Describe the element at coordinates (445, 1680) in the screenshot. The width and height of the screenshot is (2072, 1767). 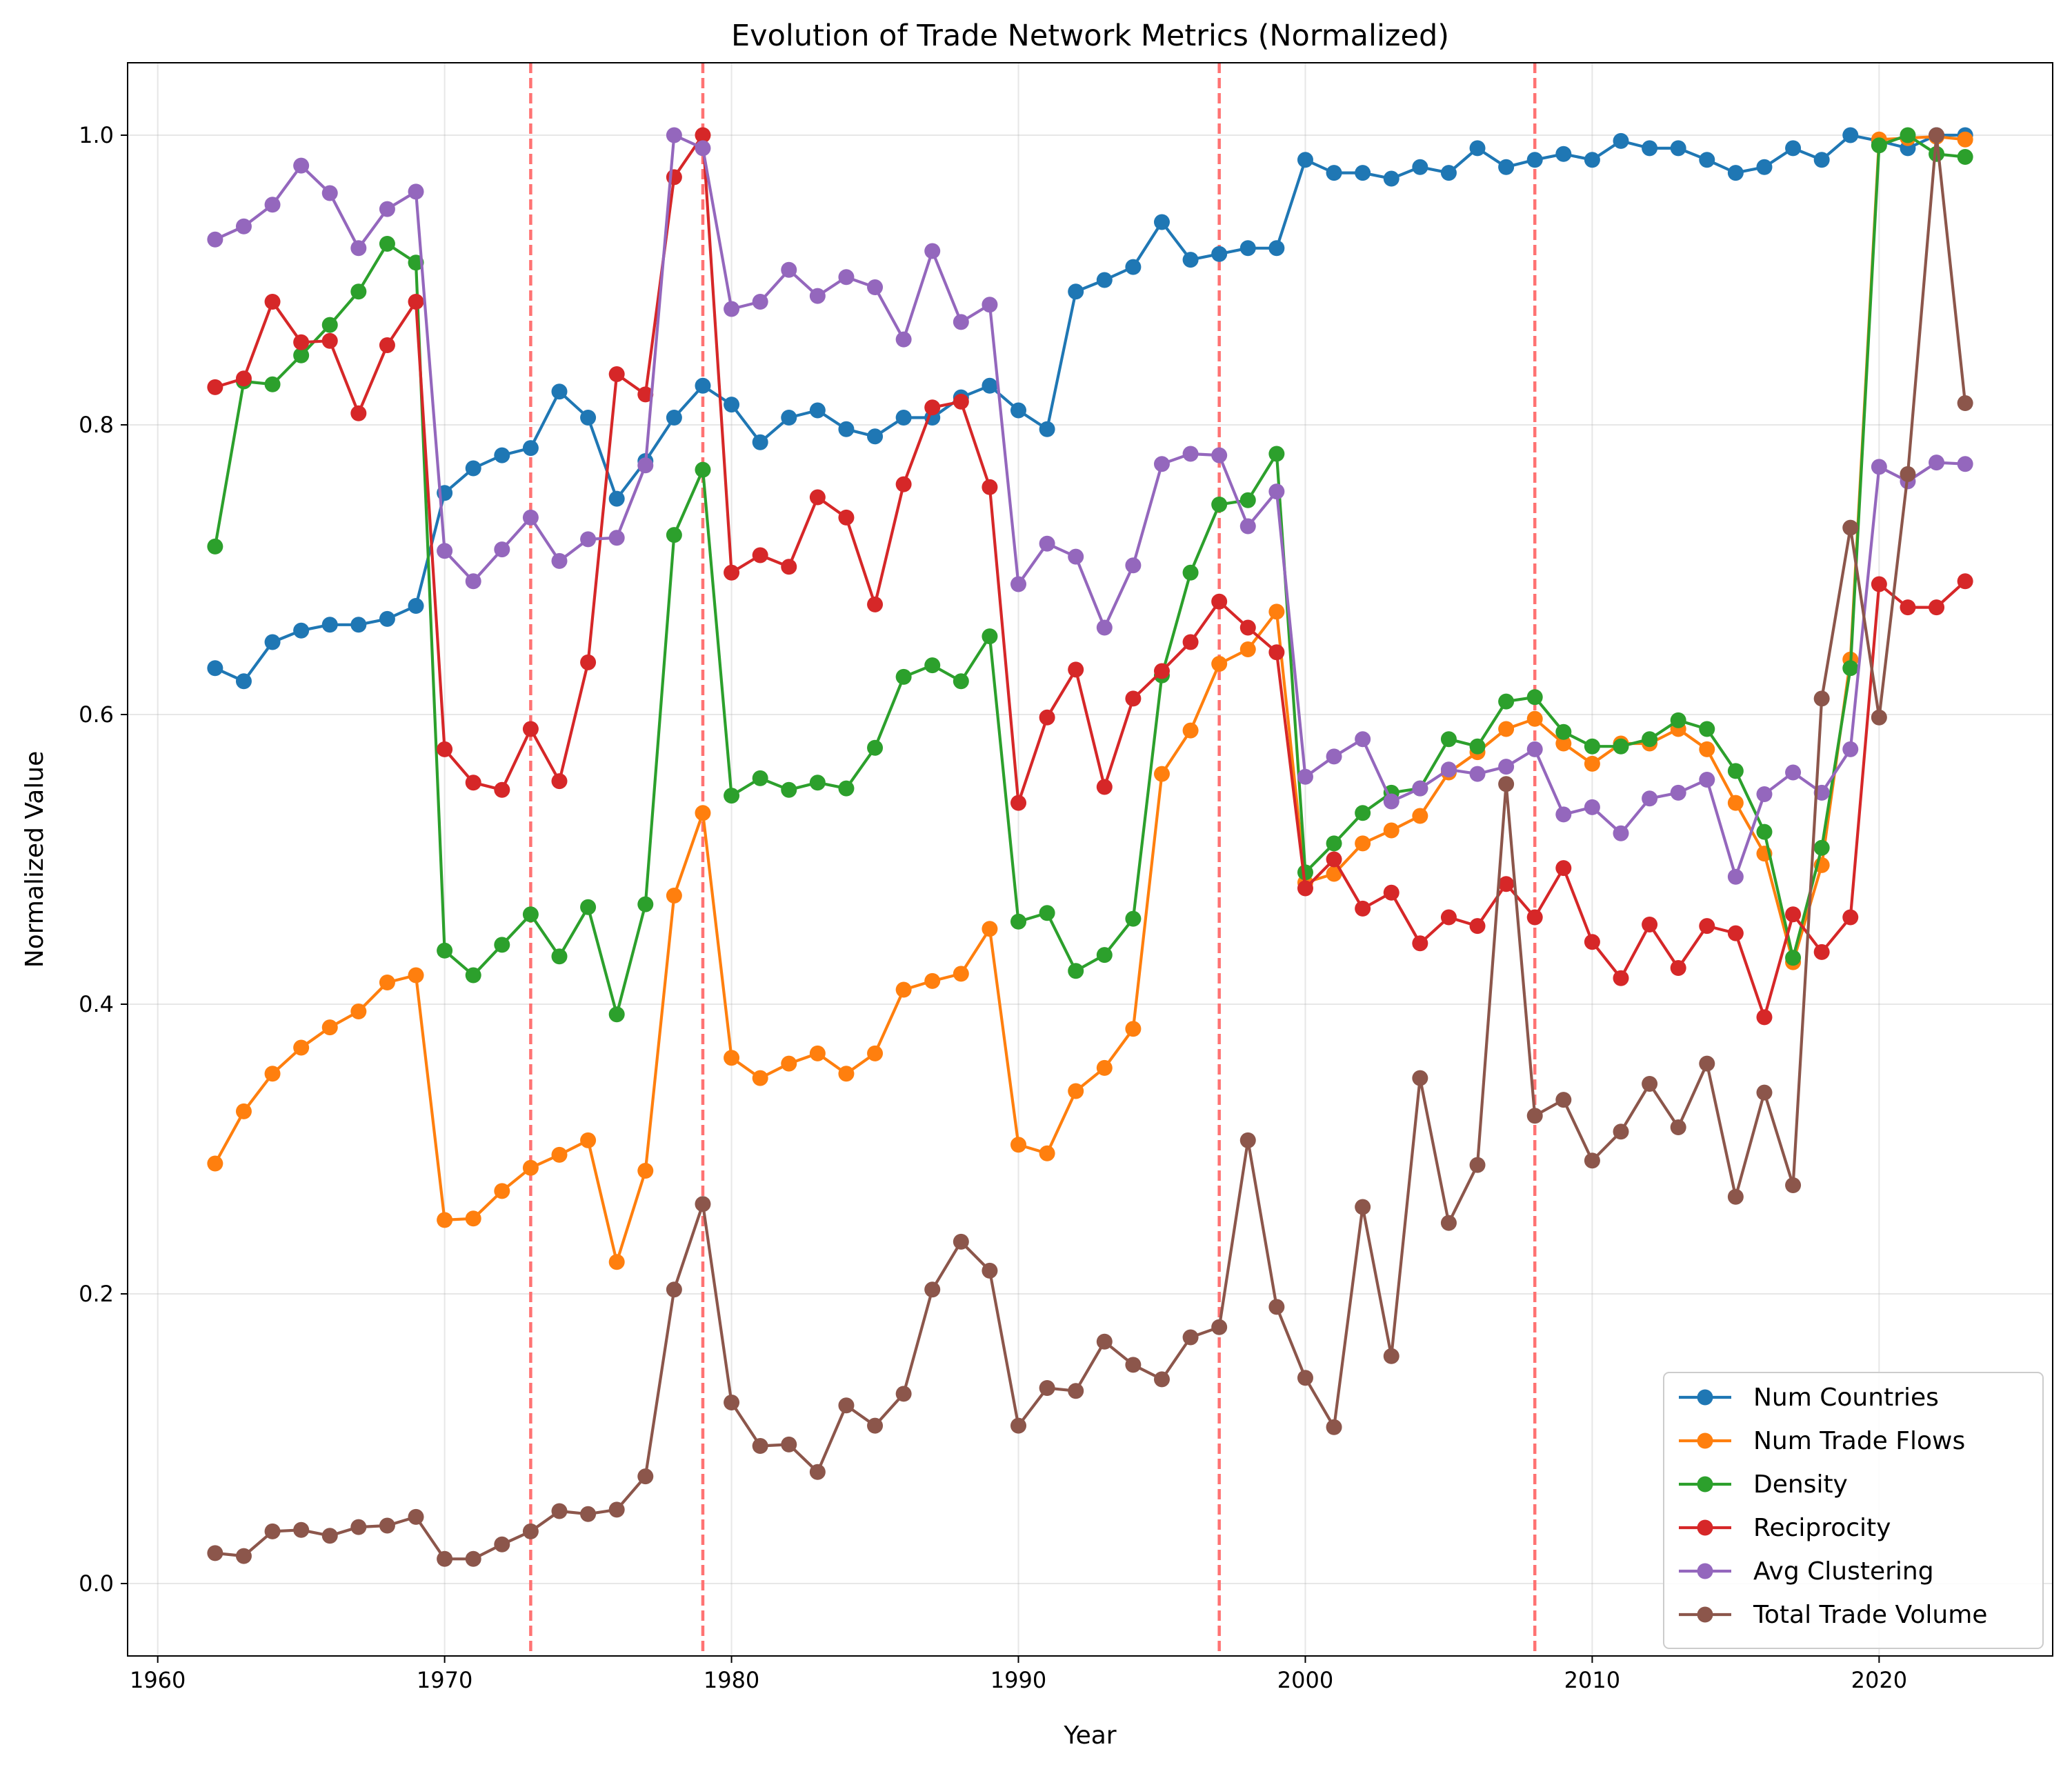
I see `x-tick-label: 1970` at that location.